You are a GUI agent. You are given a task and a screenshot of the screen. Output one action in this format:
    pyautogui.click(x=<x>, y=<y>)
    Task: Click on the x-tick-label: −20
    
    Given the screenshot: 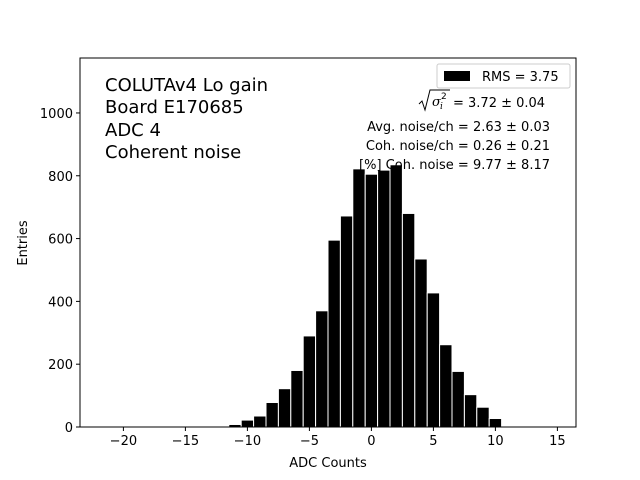 What is the action you would take?
    pyautogui.click(x=123, y=441)
    